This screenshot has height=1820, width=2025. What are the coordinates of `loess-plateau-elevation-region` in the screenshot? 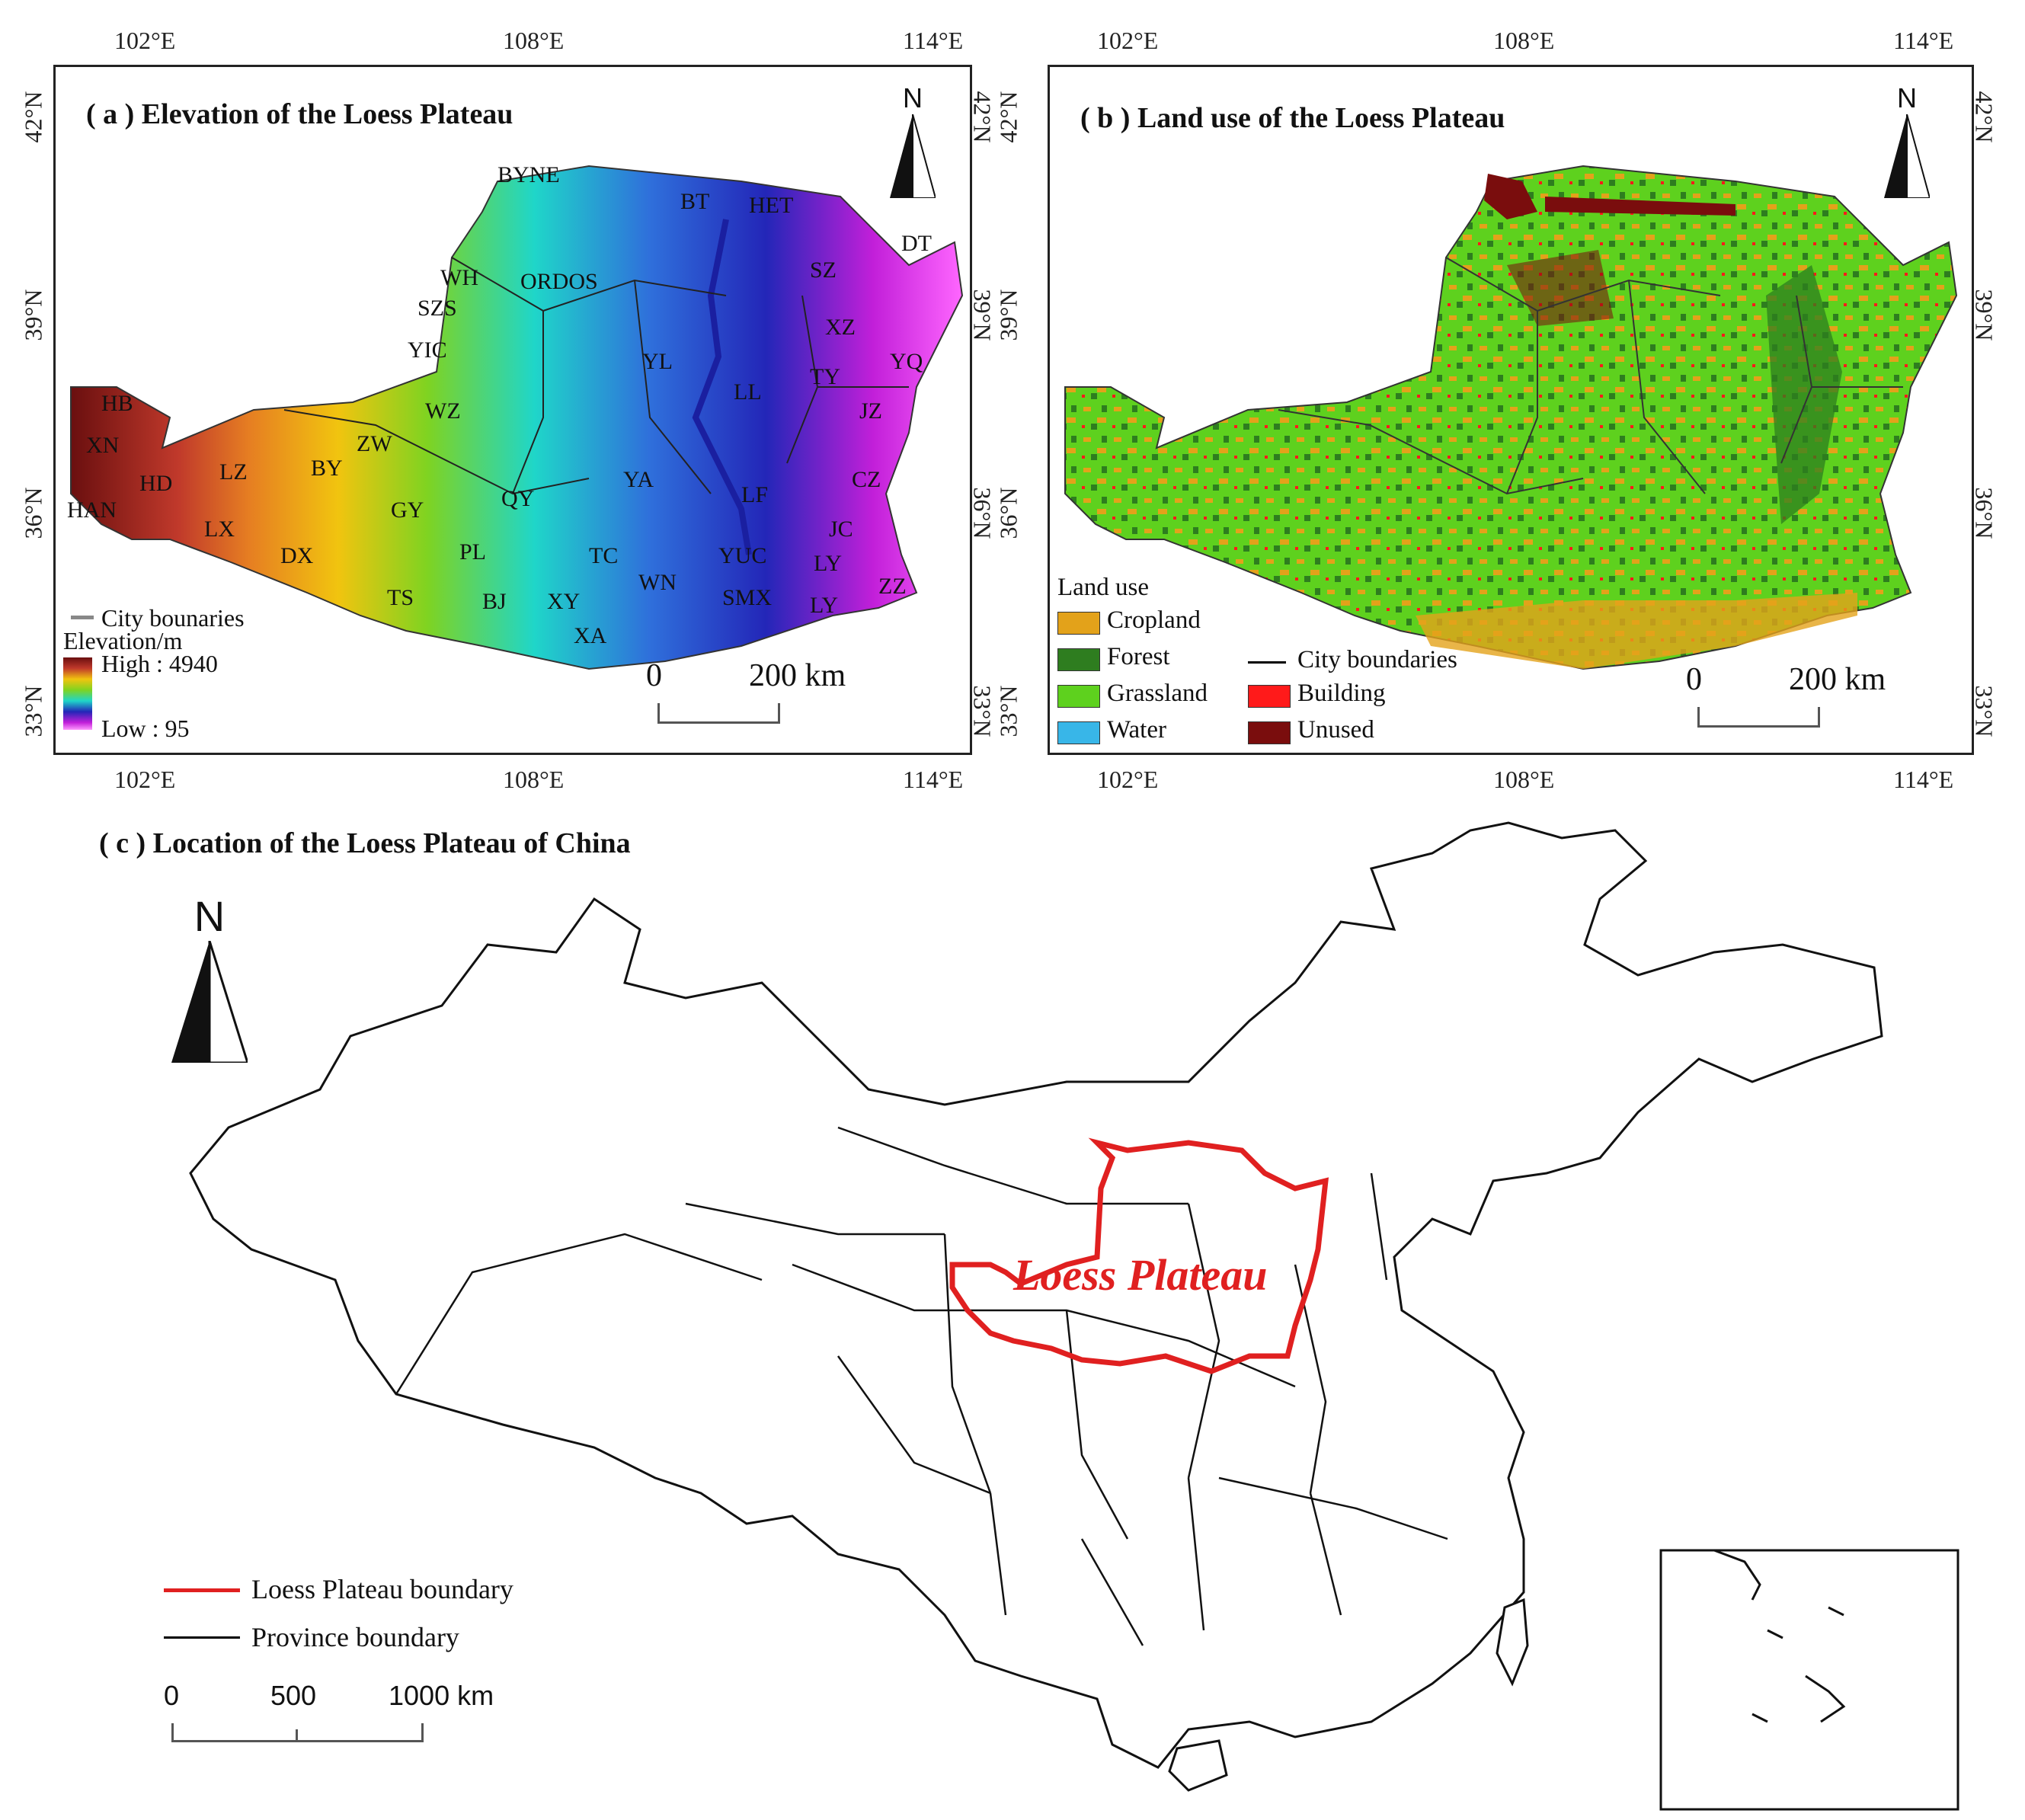 It's located at (517, 417).